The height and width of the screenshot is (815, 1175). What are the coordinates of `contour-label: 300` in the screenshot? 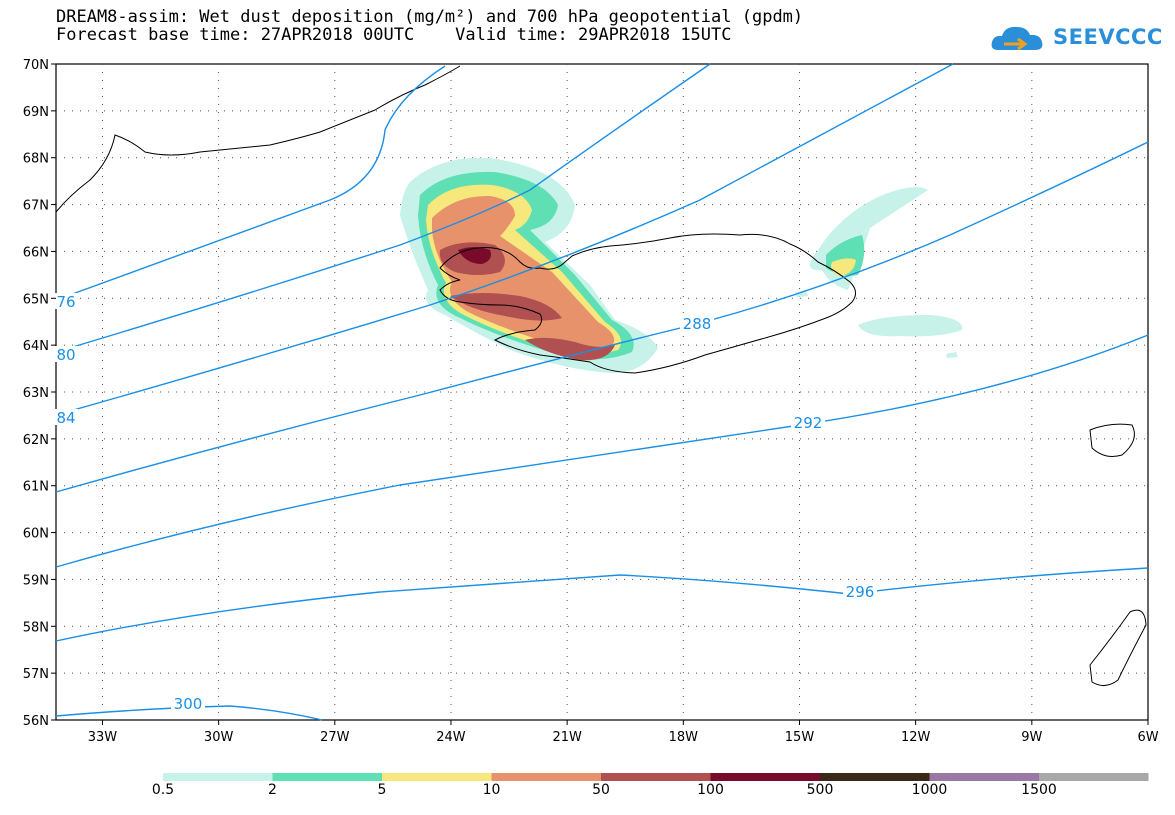 It's located at (188, 704).